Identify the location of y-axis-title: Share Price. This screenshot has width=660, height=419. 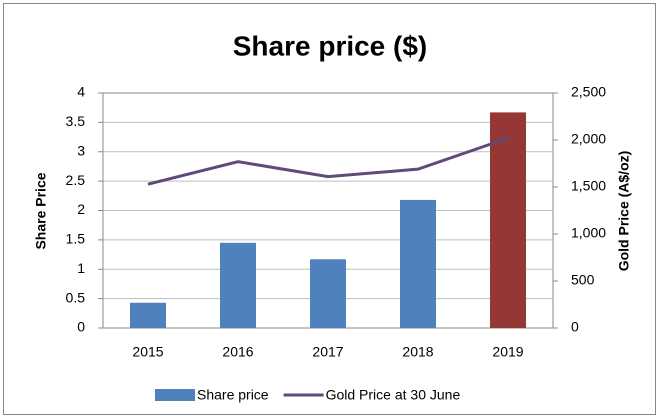
(41, 210).